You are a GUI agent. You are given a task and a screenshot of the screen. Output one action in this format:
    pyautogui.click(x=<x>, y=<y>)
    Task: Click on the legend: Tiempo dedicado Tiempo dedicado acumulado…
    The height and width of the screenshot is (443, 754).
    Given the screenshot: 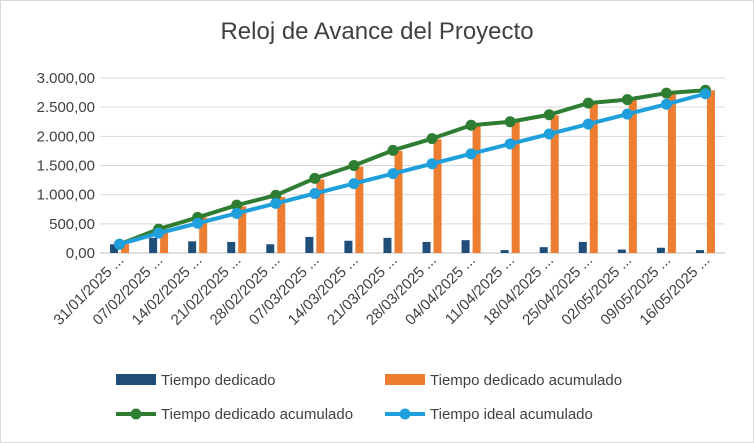 What is the action you would take?
    pyautogui.click(x=369, y=397)
    